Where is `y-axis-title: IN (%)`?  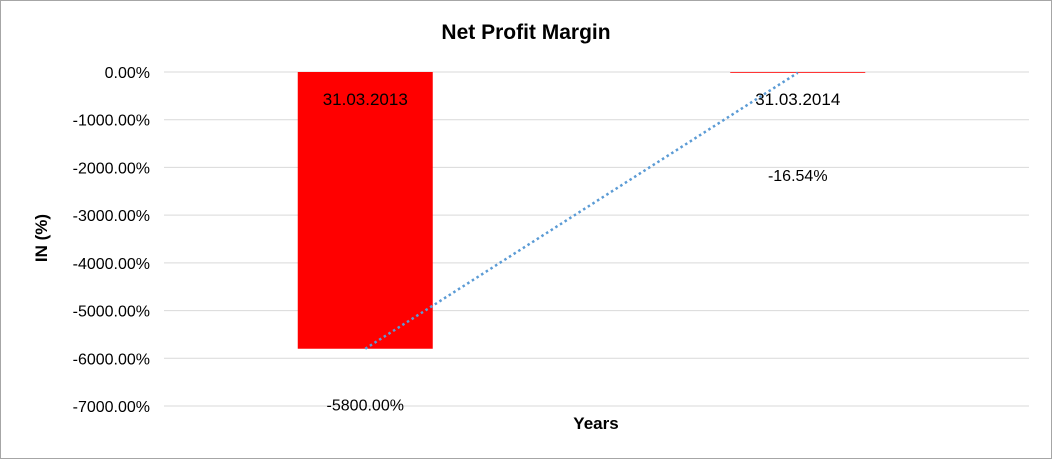 y-axis-title: IN (%) is located at coordinates (41, 238).